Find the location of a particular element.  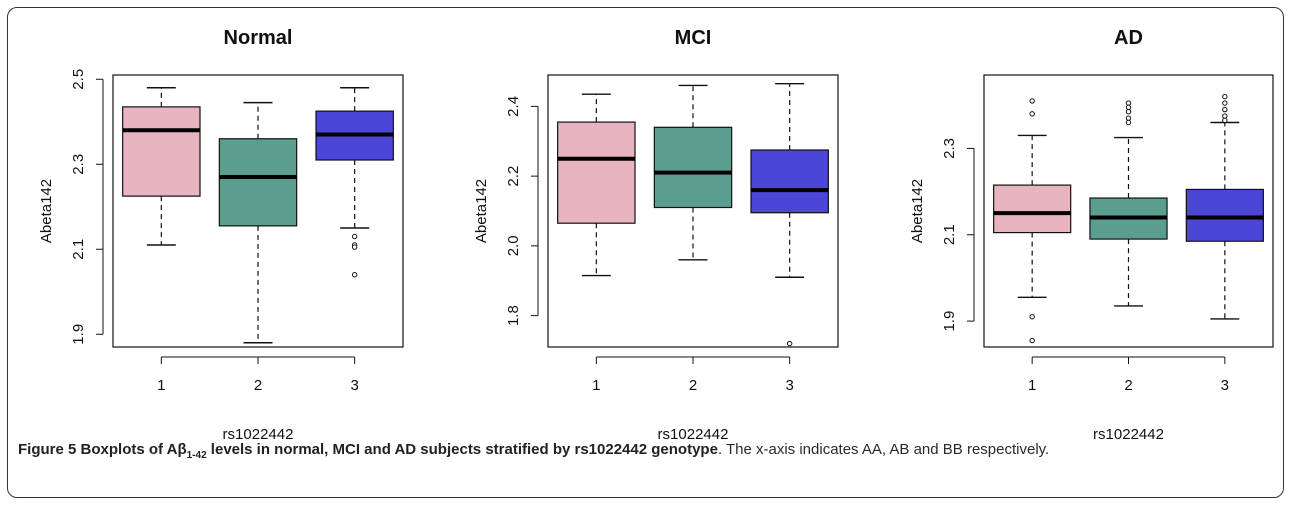

chart-title: AD is located at coordinates (1128, 38).